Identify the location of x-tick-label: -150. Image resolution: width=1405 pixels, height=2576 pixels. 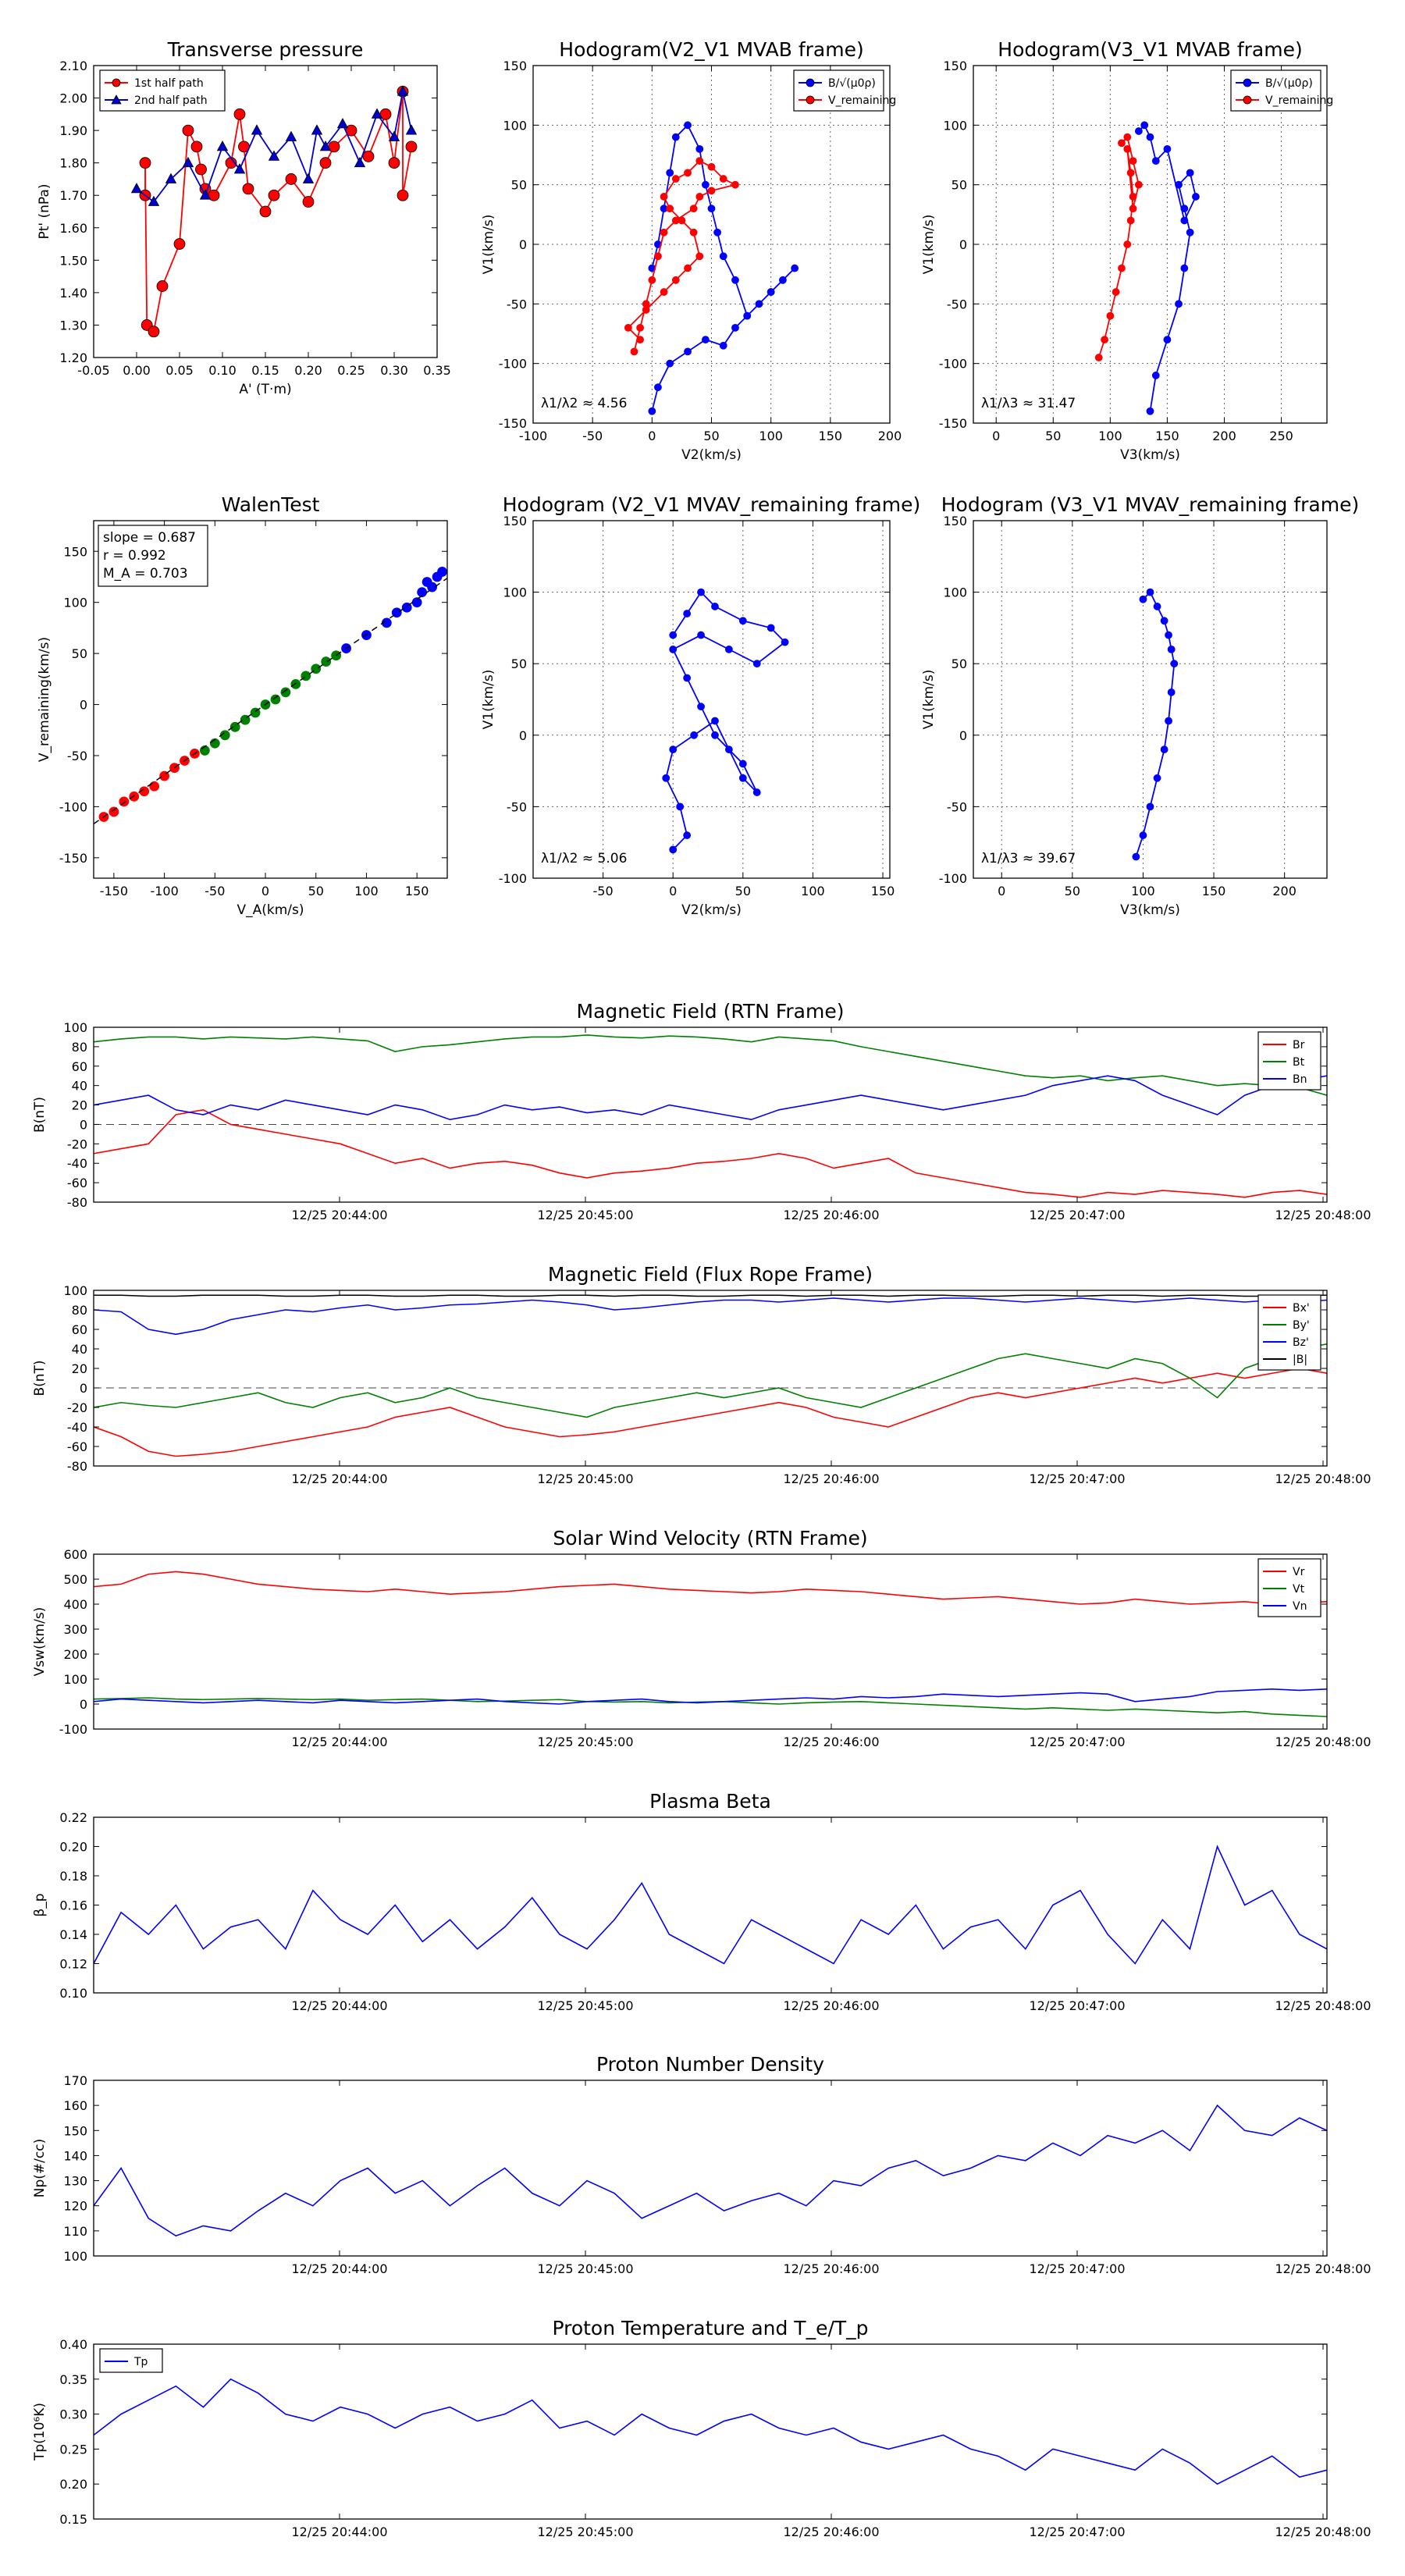
(114, 891).